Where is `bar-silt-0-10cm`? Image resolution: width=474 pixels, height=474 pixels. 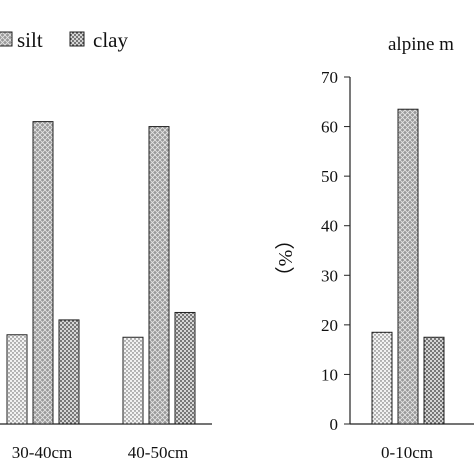
bar-silt-0-10cm is located at coordinates (408, 266).